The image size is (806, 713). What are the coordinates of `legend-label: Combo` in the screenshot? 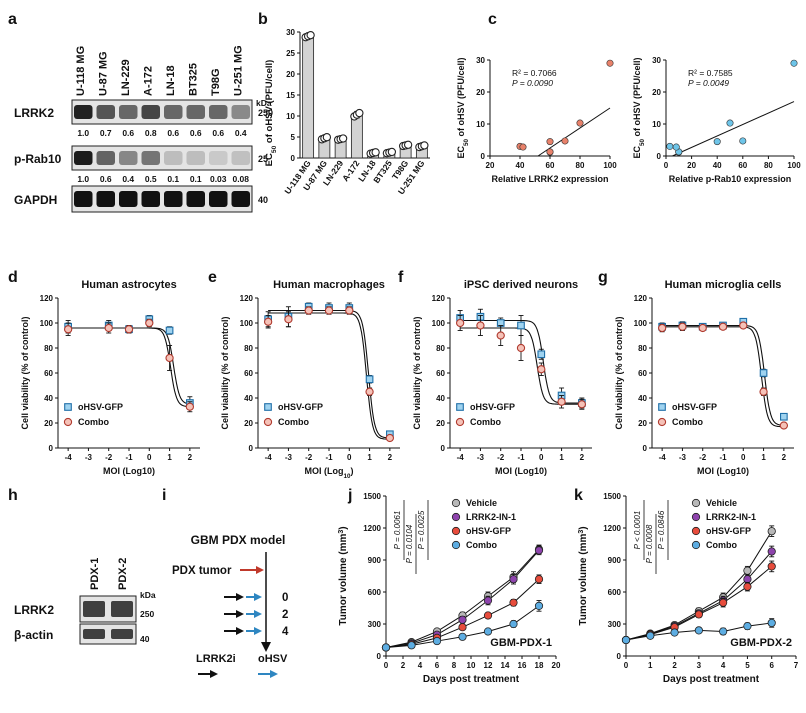 It's located at (481, 545).